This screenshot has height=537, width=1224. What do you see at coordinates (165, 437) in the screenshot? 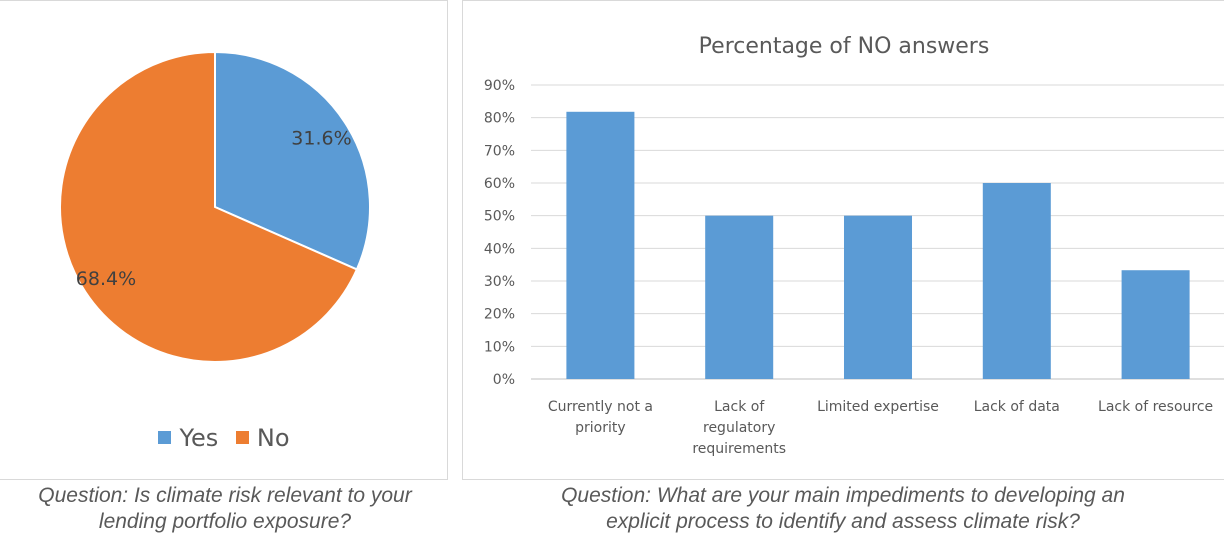
I see `legend-swatch-yes` at bounding box center [165, 437].